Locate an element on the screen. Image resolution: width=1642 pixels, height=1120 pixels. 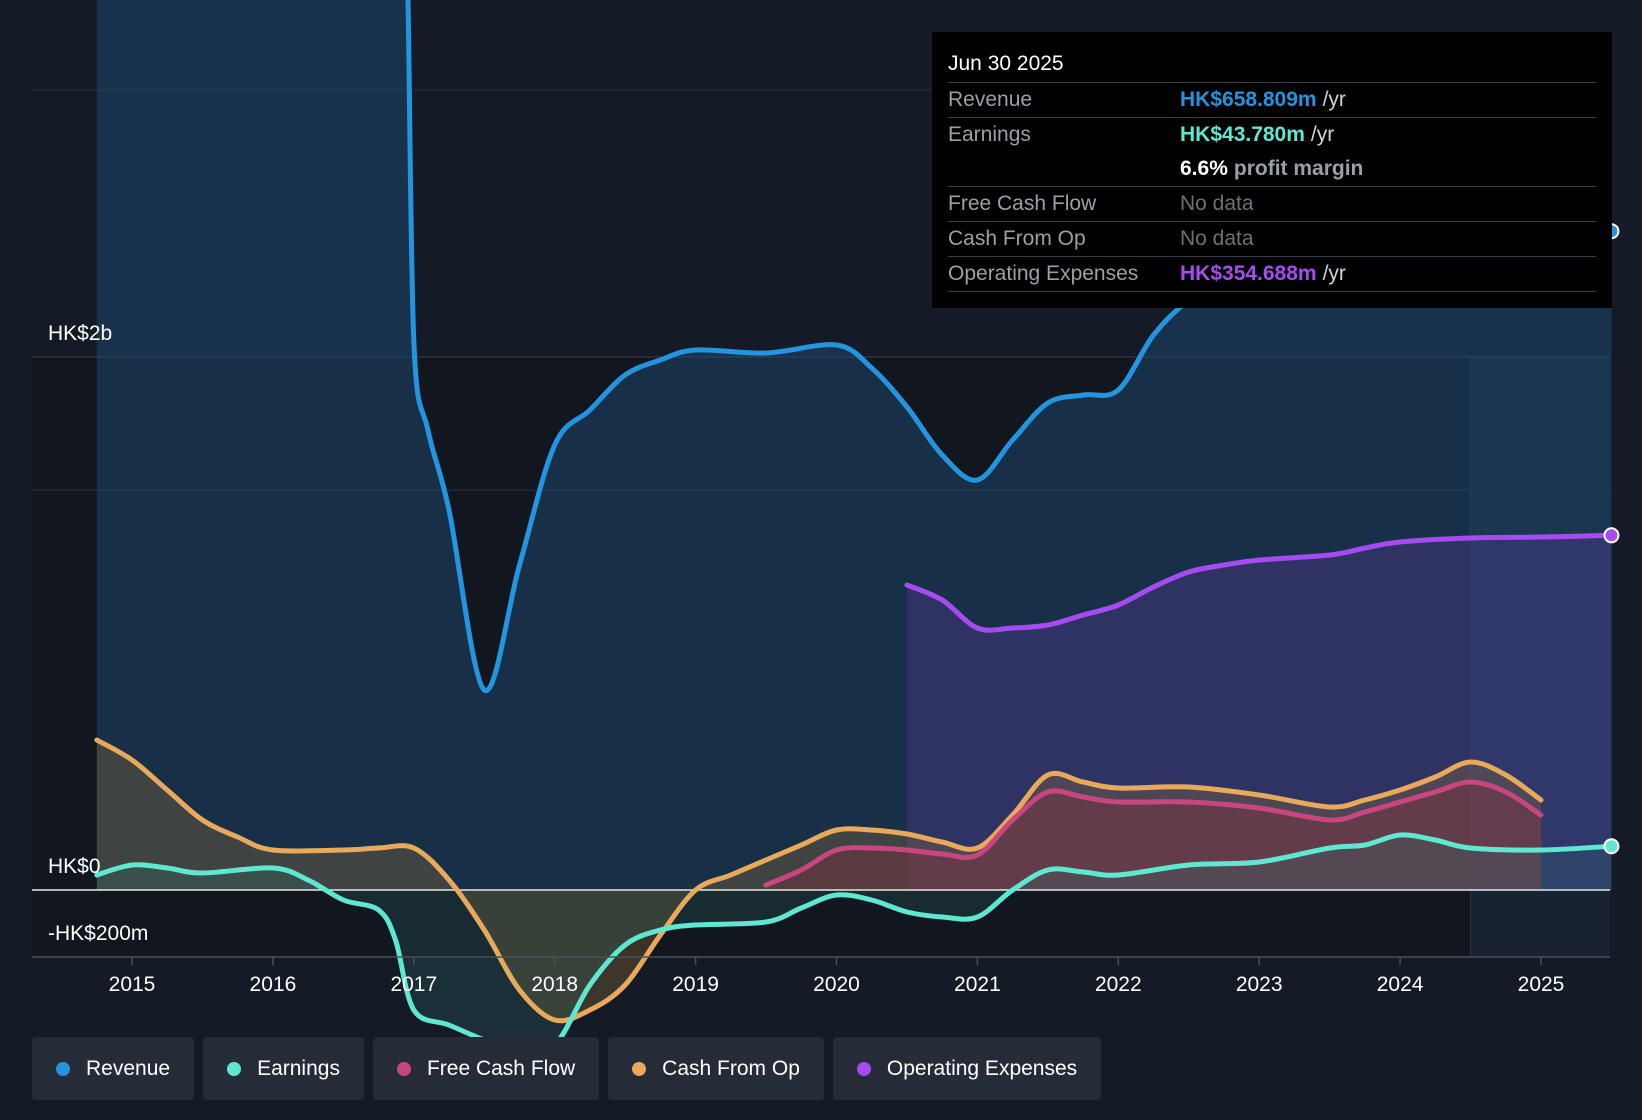
y-label-bottom: -HK$200m is located at coordinates (98, 933).